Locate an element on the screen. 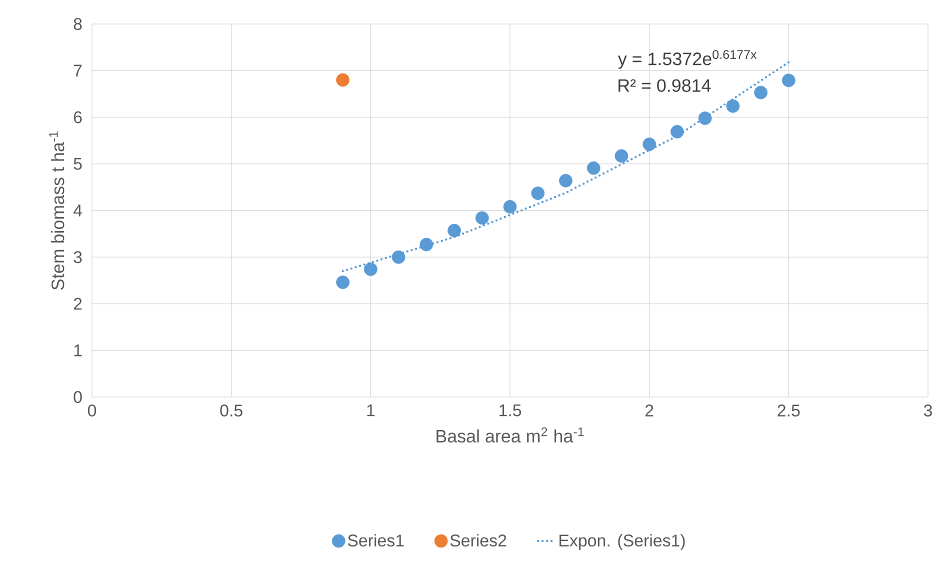 This screenshot has height=562, width=941. x-axis-title: Basal area m$^{2}$ ha$^{-1}$ is located at coordinates (510, 435).